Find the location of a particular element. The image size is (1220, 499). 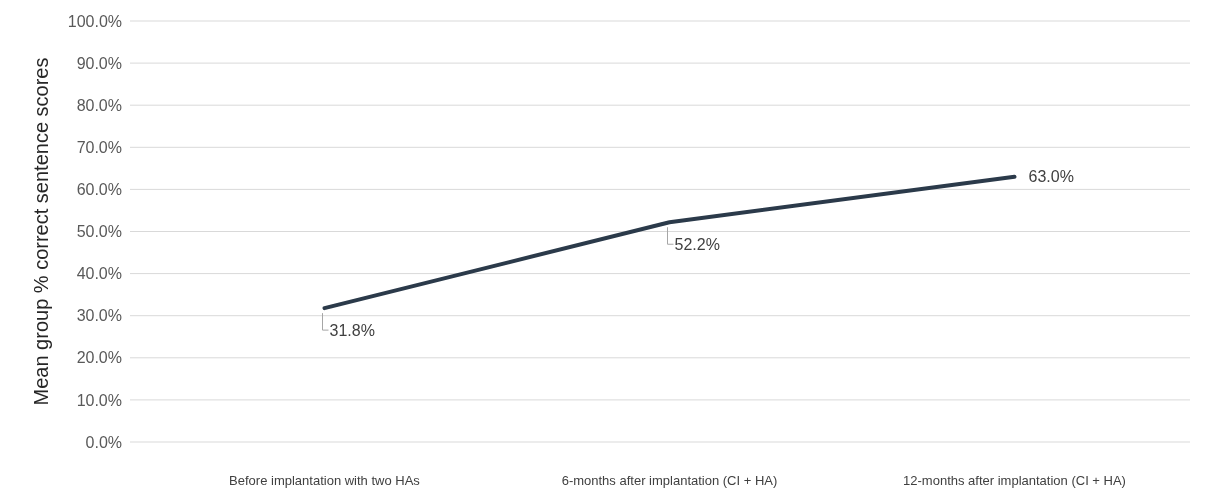

y-tick-label: 20.0% is located at coordinates (99, 358).